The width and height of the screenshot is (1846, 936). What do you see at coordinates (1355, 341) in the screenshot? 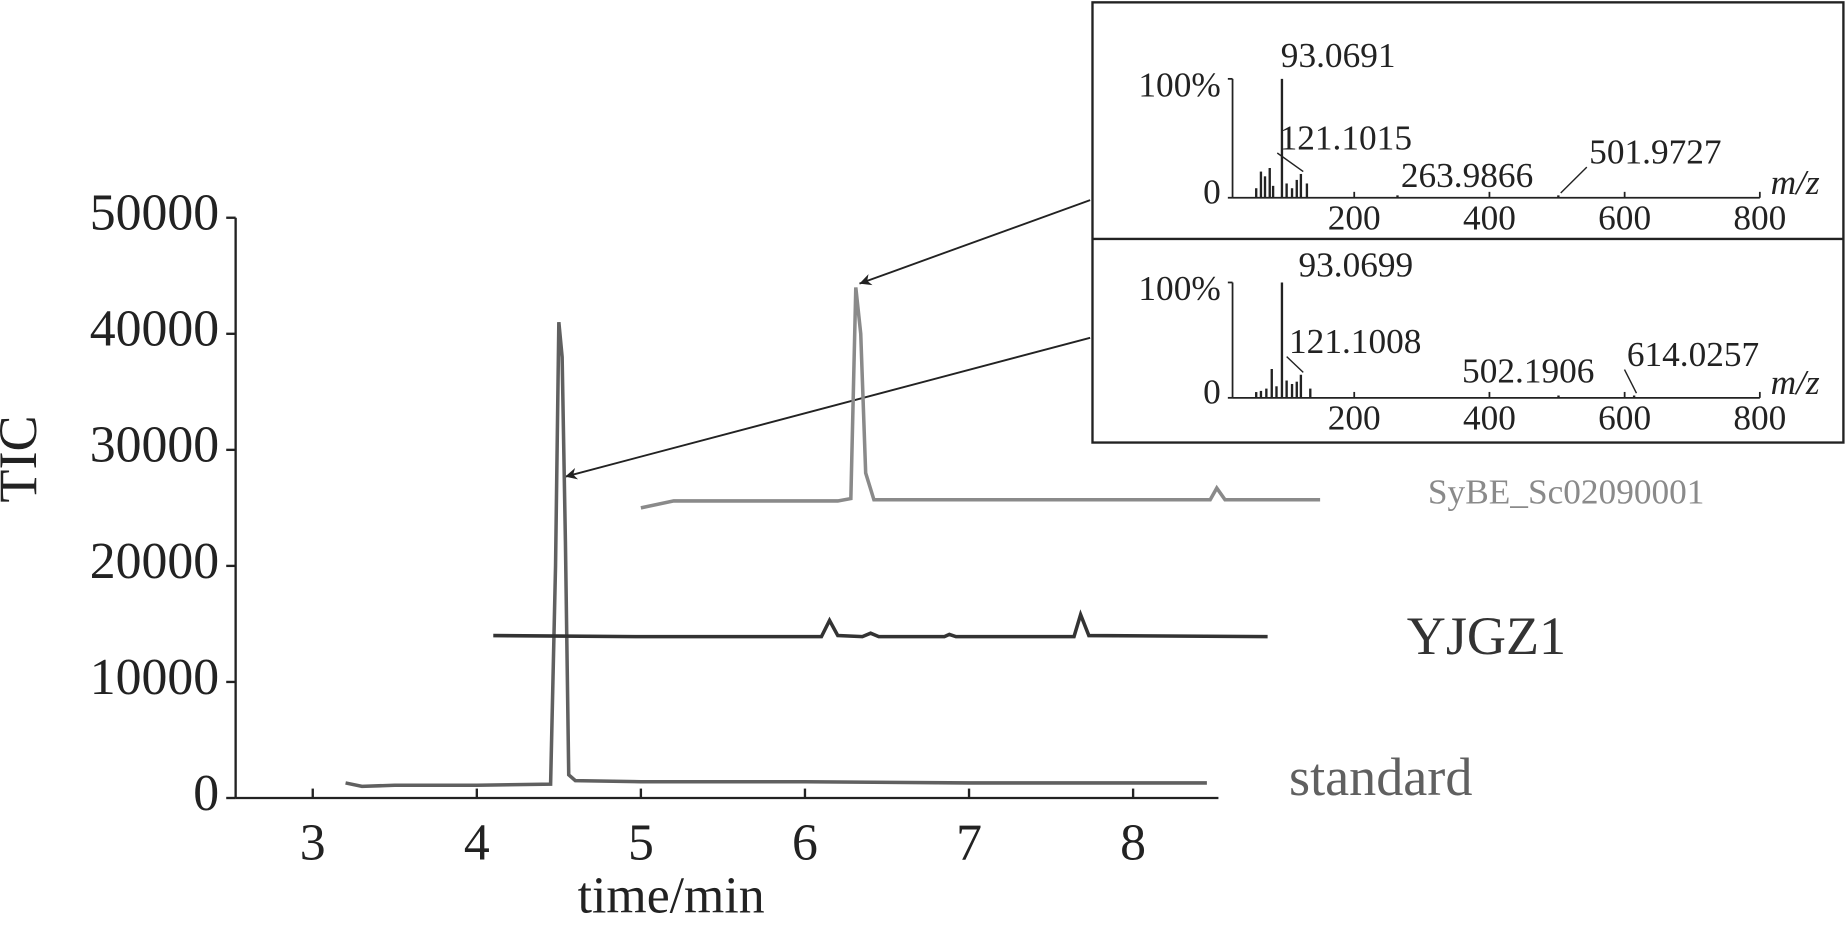
I see `peak-label: 121.1008` at bounding box center [1355, 341].